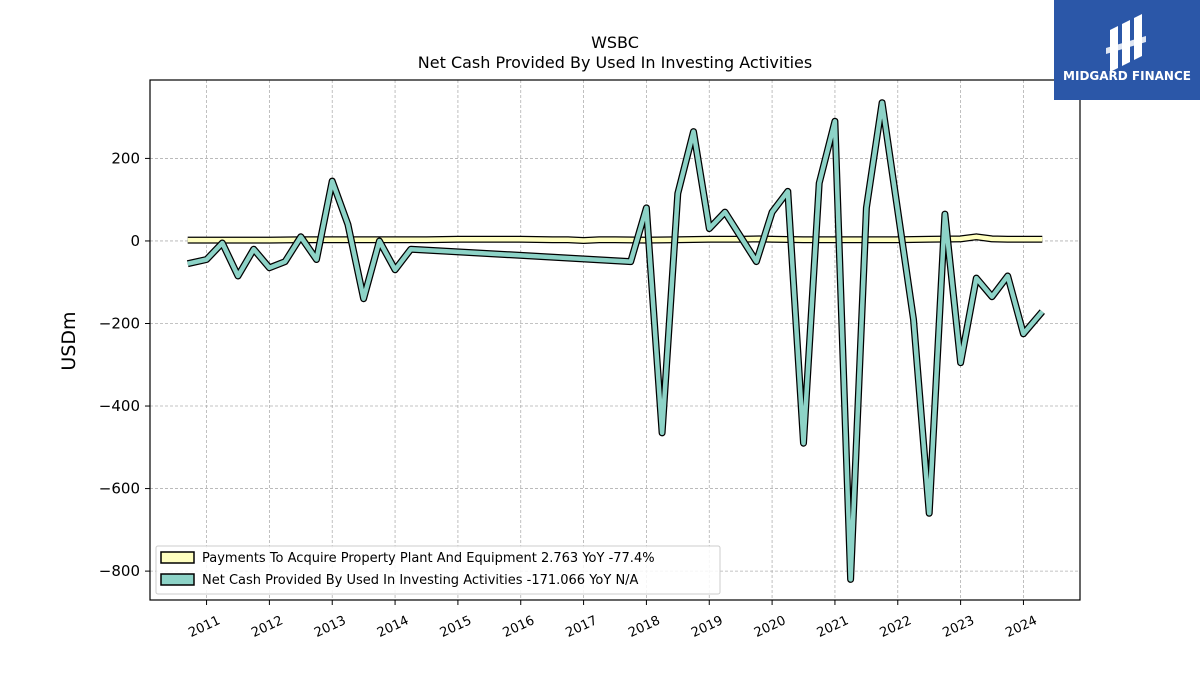  Describe the element at coordinates (615, 42) in the screenshot. I see `chart-title: WSBC` at that location.